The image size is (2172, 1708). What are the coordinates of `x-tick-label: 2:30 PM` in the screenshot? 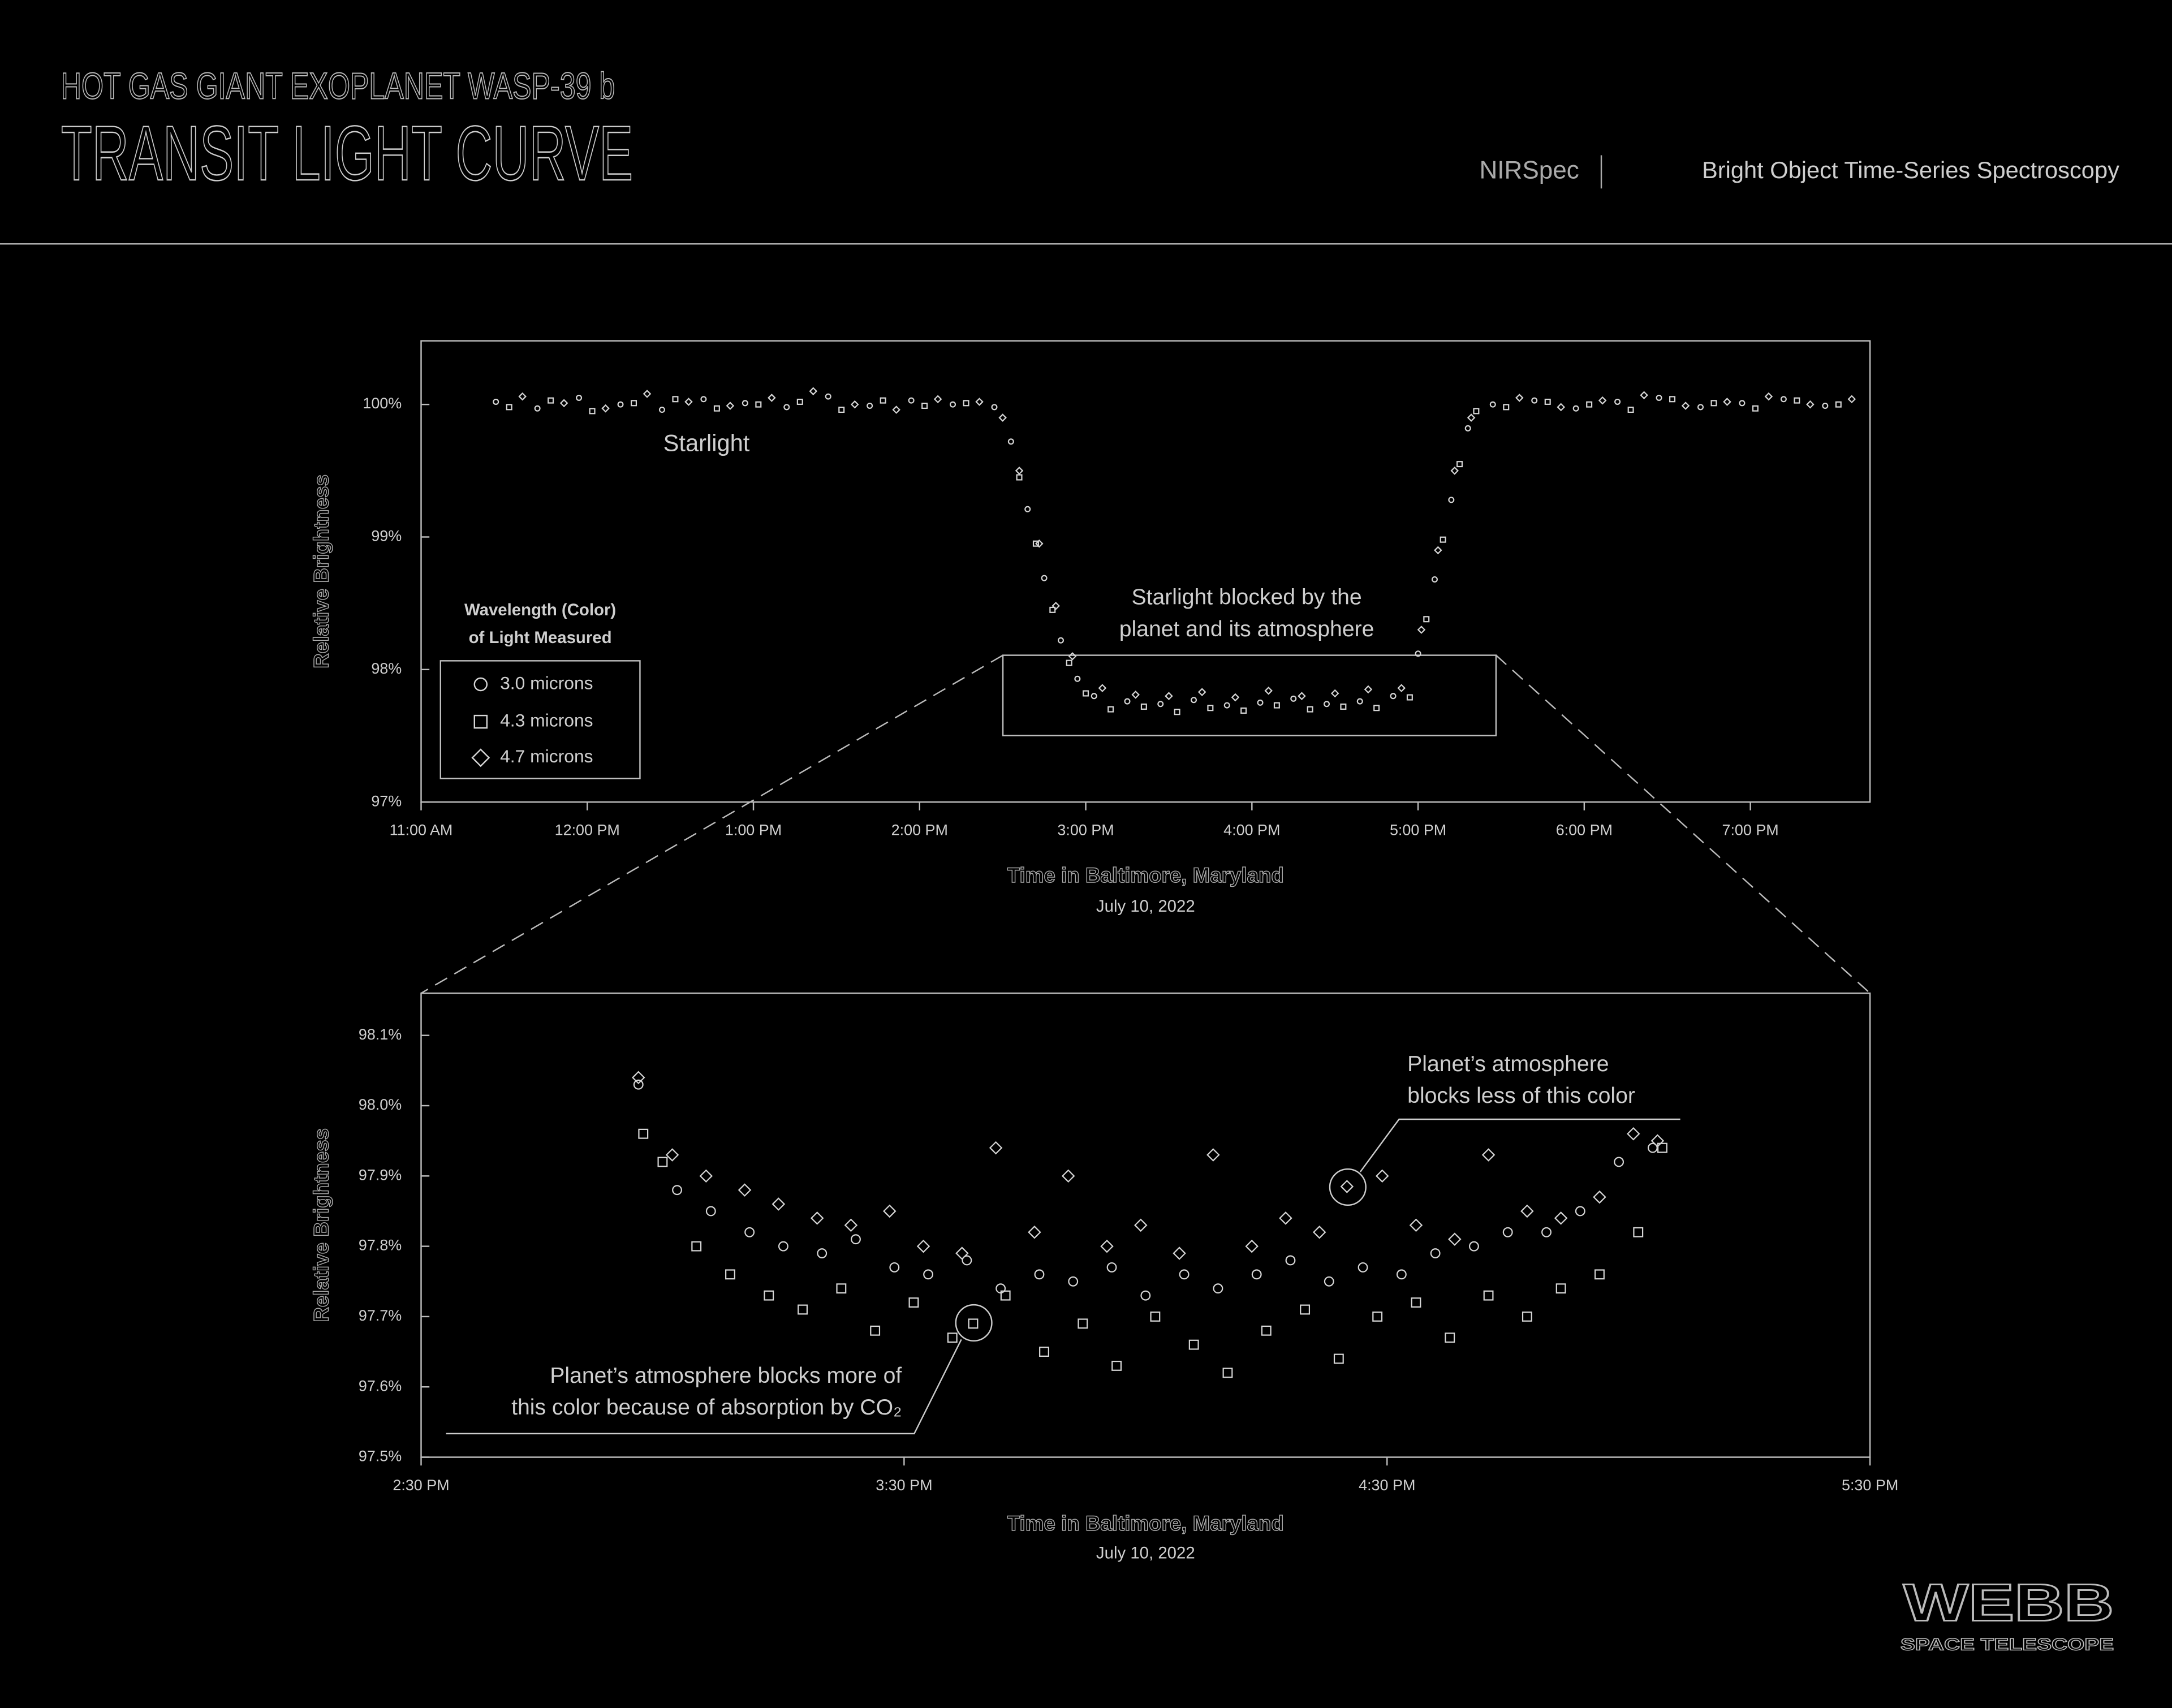 It's located at (421, 1485).